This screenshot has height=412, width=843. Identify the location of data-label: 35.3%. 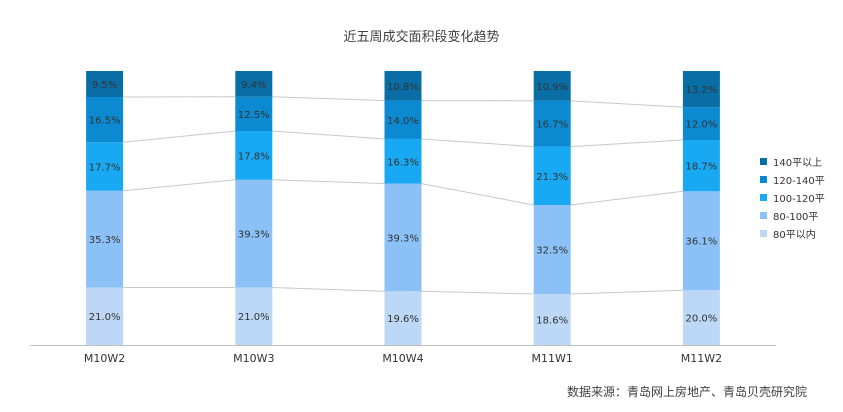
(105, 240).